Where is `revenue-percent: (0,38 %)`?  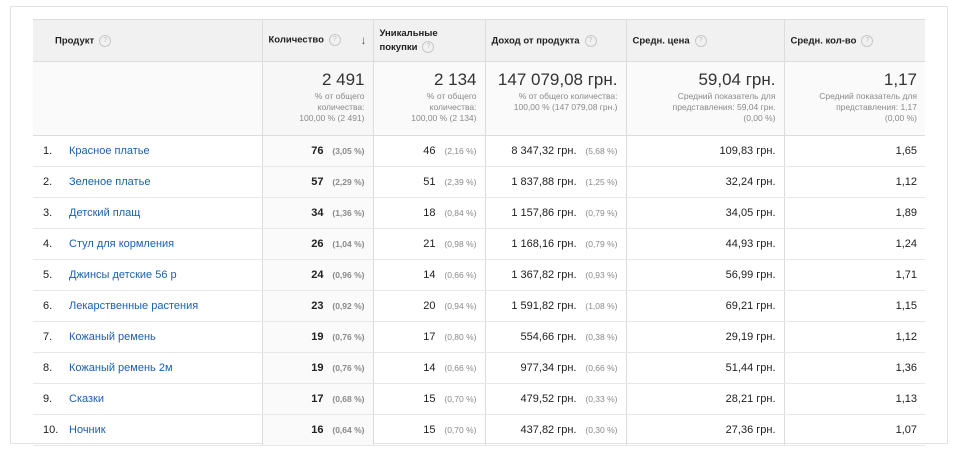 revenue-percent: (0,38 %) is located at coordinates (601, 337).